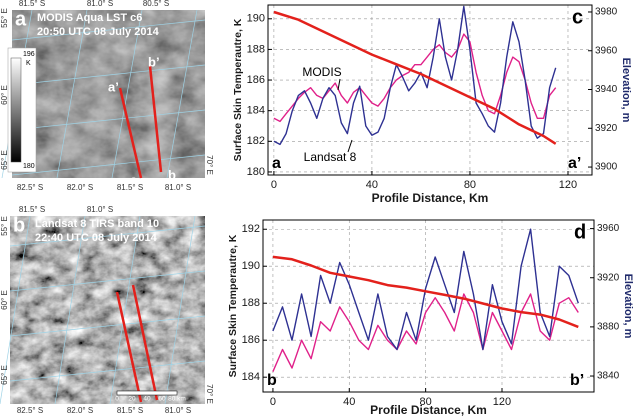 The height and width of the screenshot is (417, 634). I want to click on scale-label: 20, so click(132, 399).